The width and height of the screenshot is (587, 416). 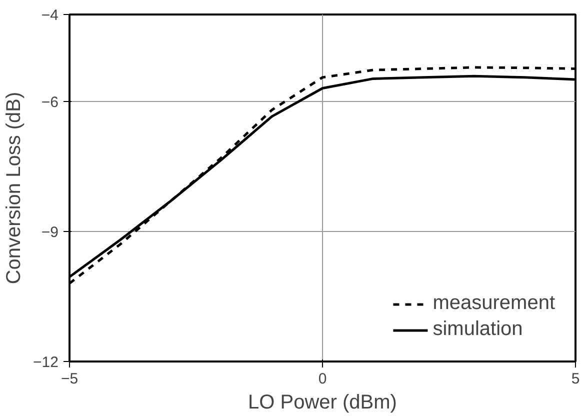 I want to click on legend-label: measurement, so click(x=493, y=303).